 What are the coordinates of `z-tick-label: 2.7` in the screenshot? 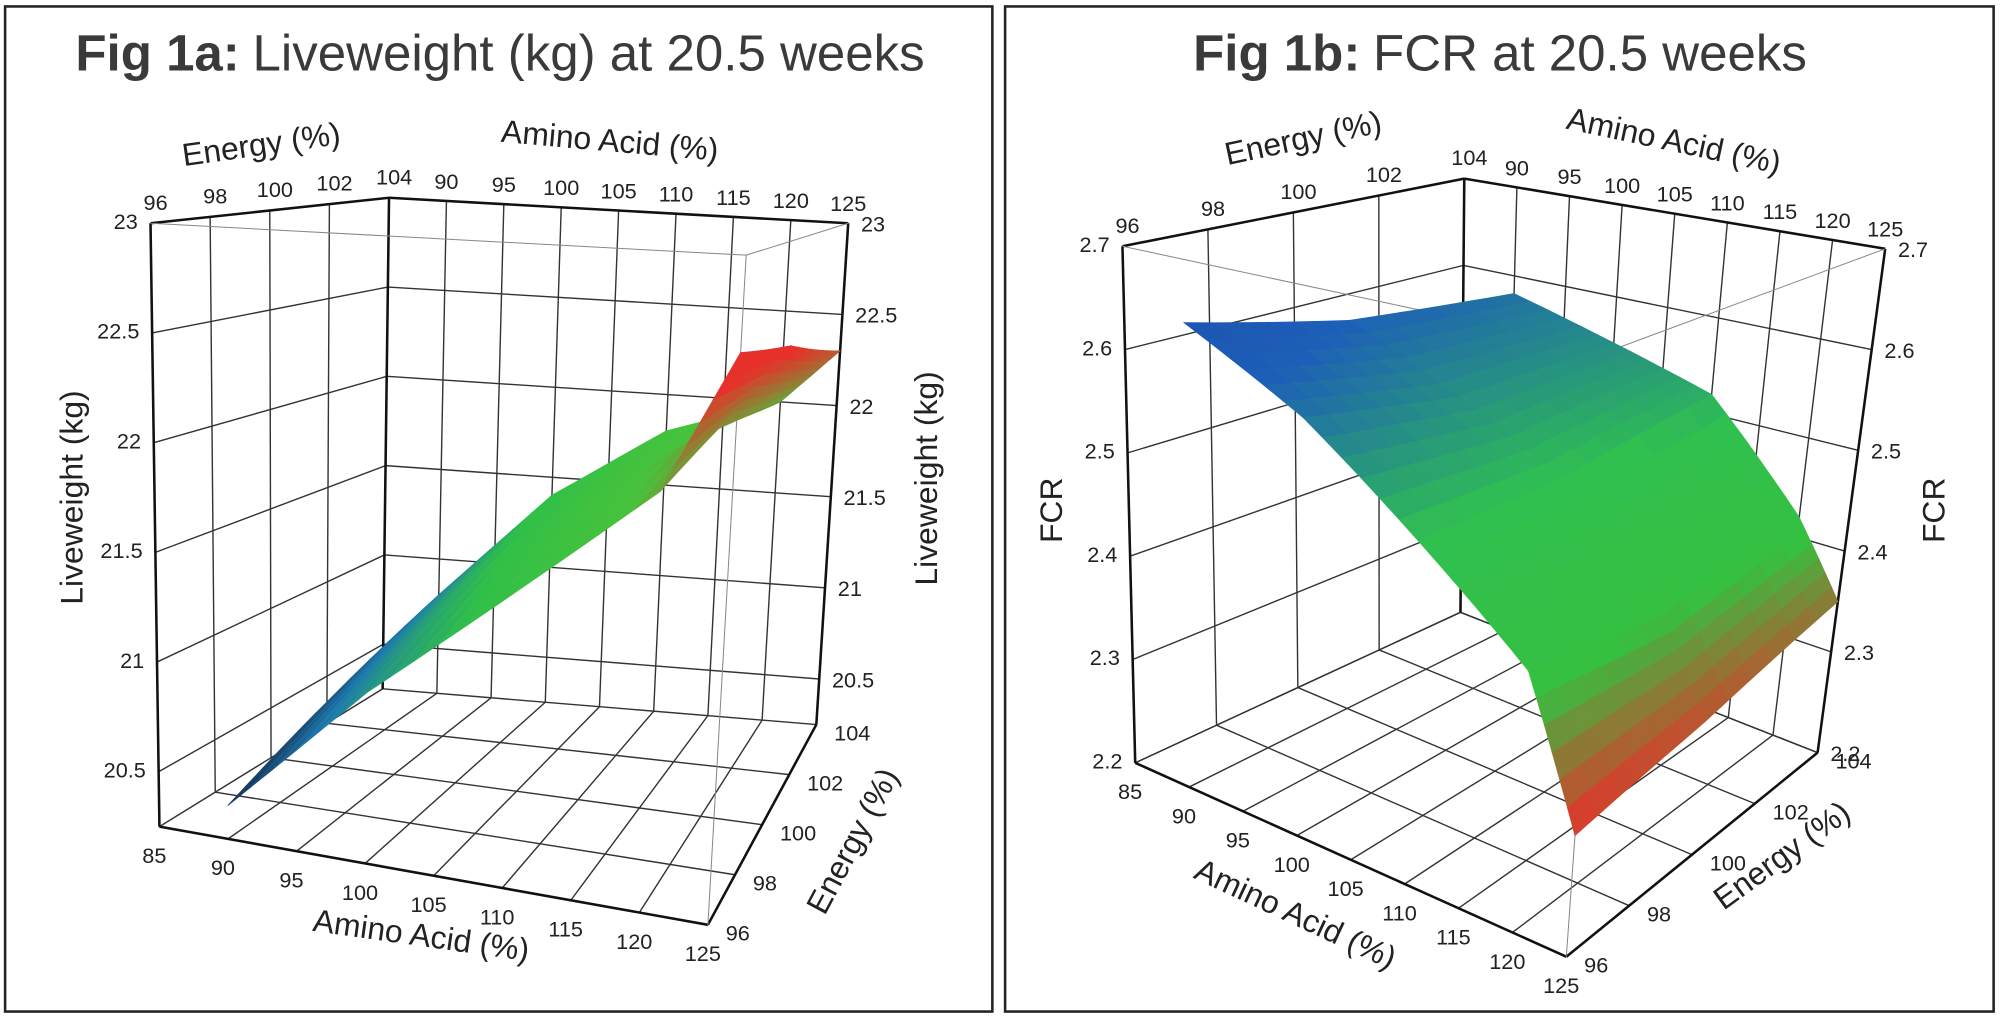 It's located at (1095, 244).